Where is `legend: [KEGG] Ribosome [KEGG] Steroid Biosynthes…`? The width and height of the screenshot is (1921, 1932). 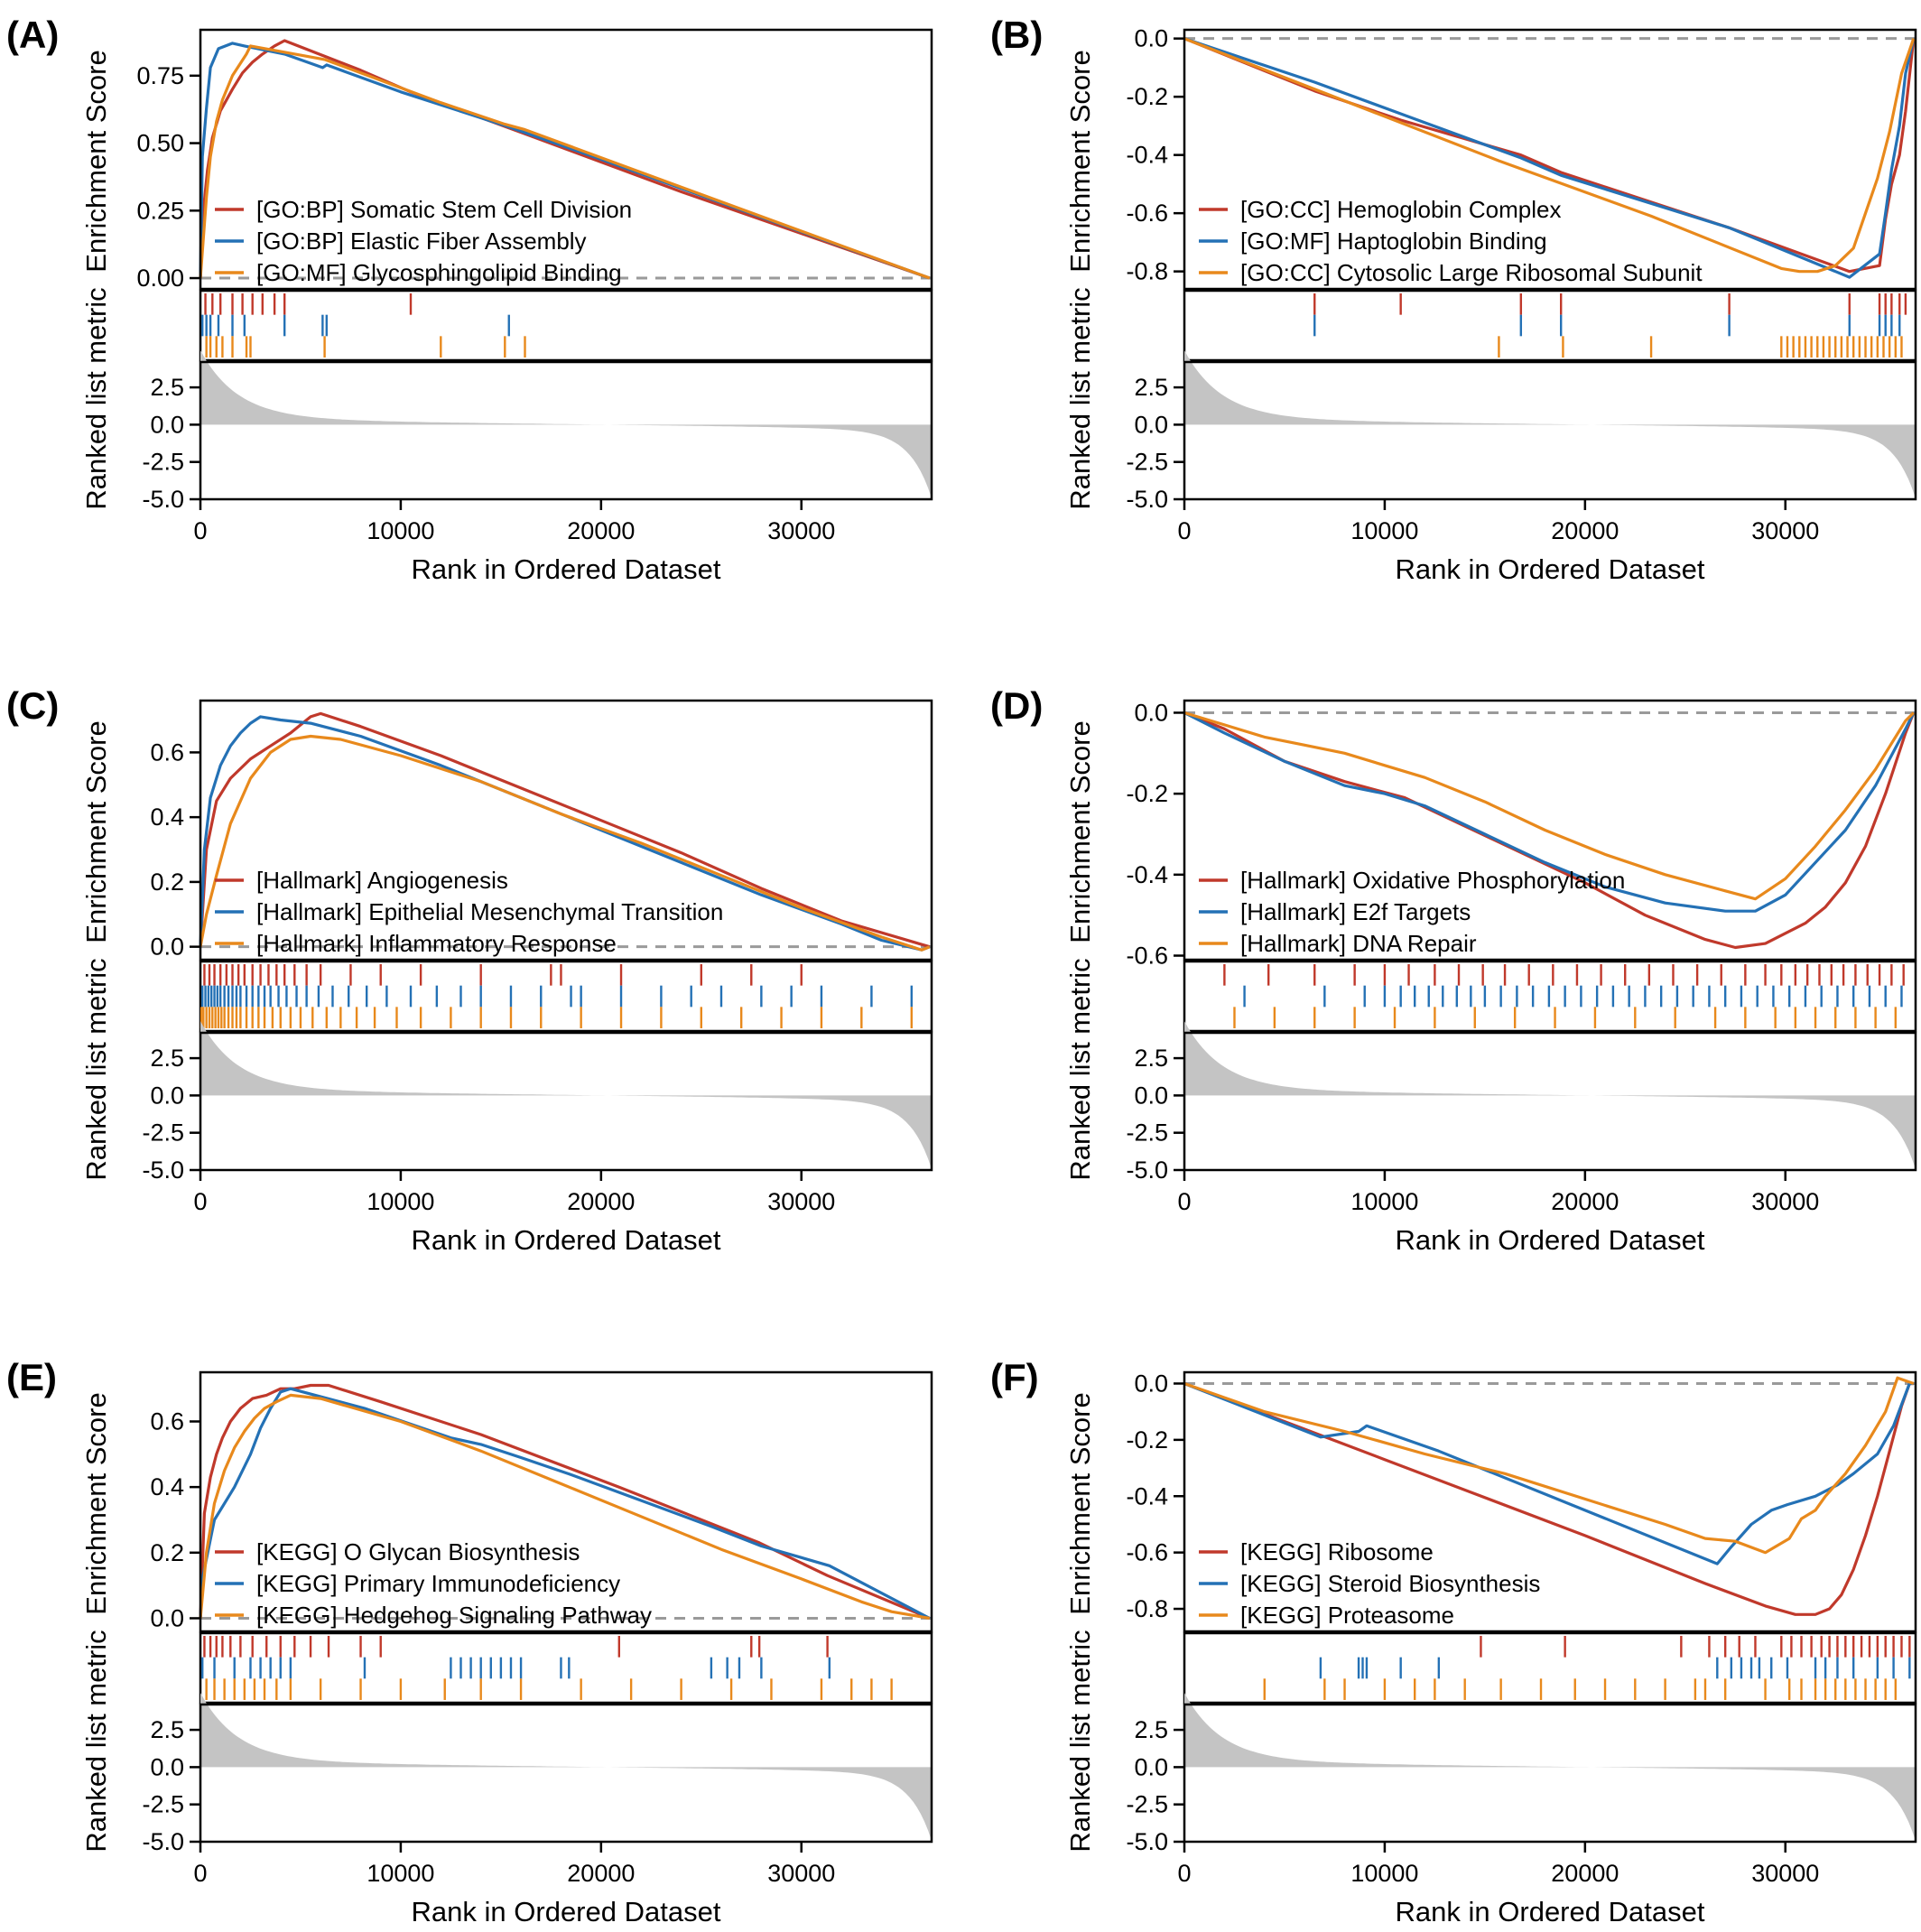 legend: [KEGG] Ribosome [KEGG] Steroid Biosynthes… is located at coordinates (1369, 1583).